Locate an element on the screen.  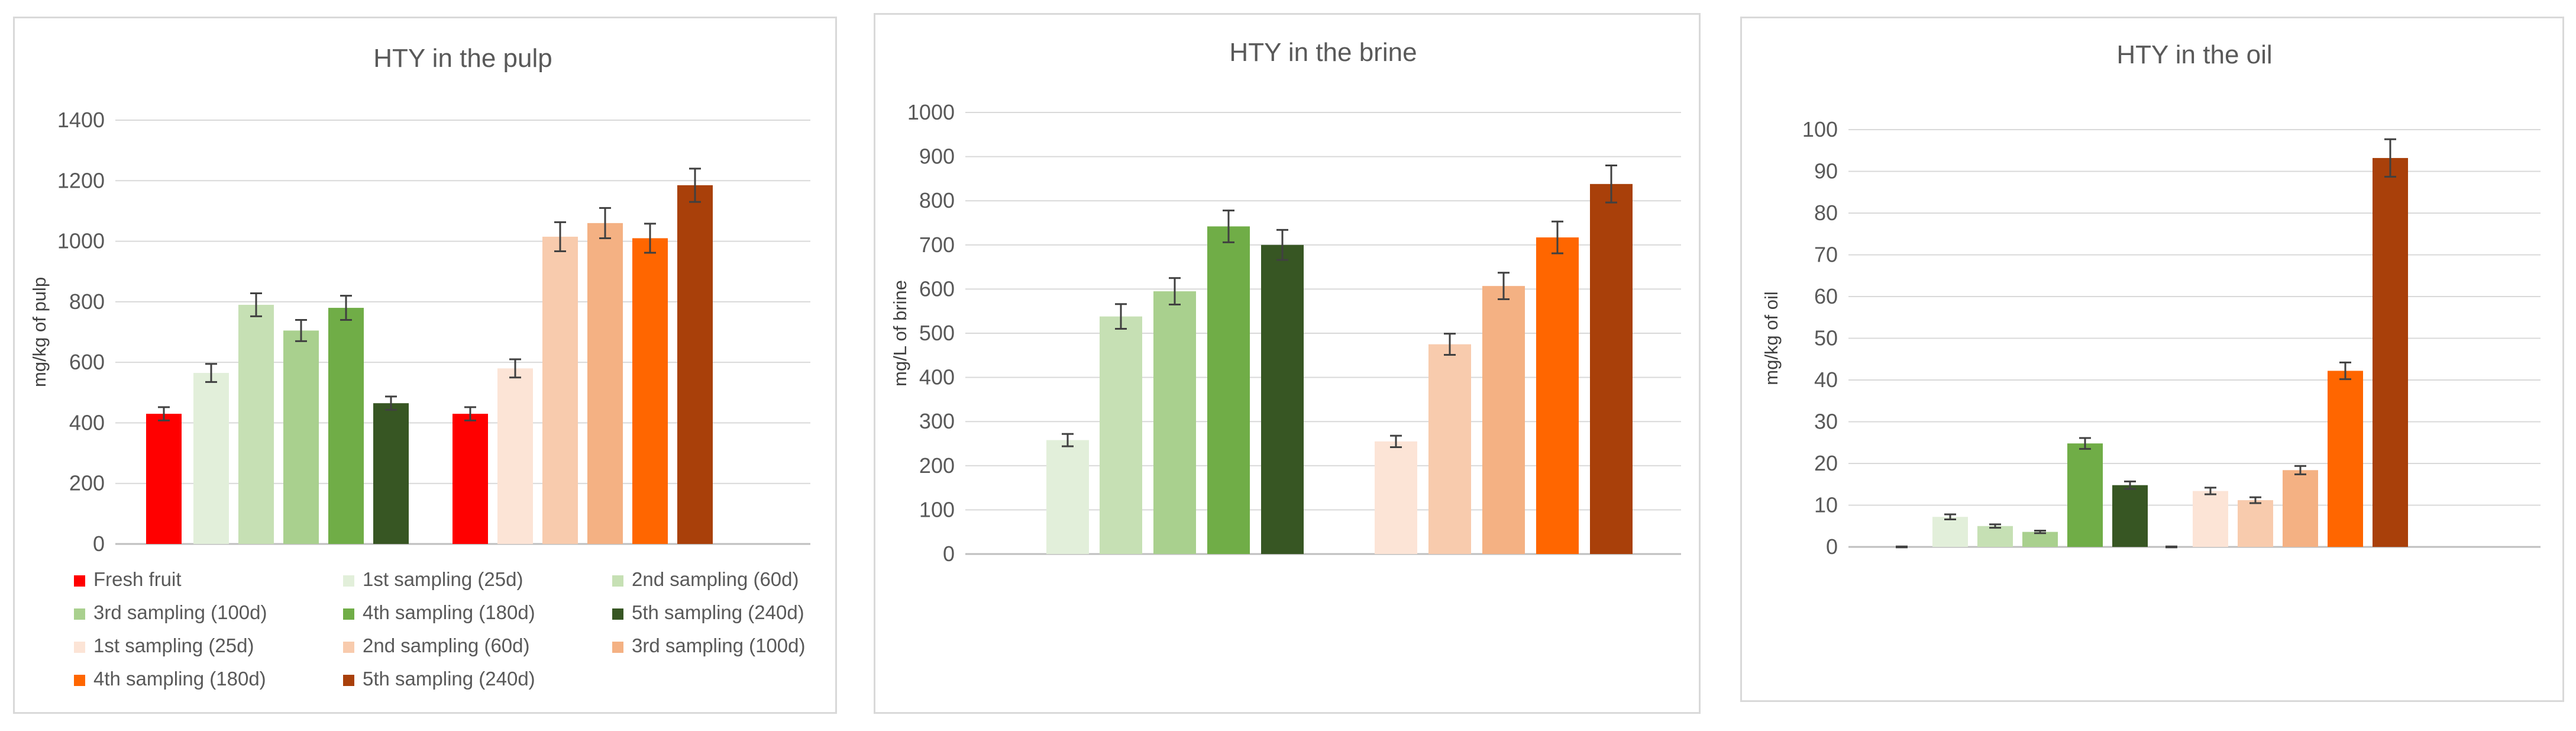
y-axis-label: mg/kg of pulp is located at coordinates (39, 332).